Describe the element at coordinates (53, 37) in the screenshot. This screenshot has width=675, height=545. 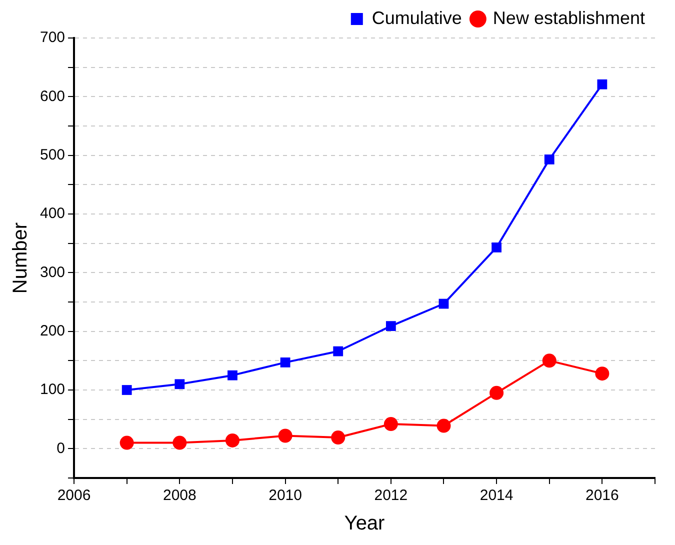
I see `y-tick-label: 700` at that location.